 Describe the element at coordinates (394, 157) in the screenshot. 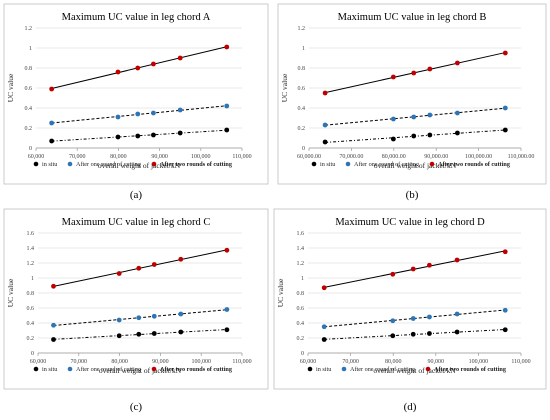

I see `x-tick-label: 80,000.00` at that location.